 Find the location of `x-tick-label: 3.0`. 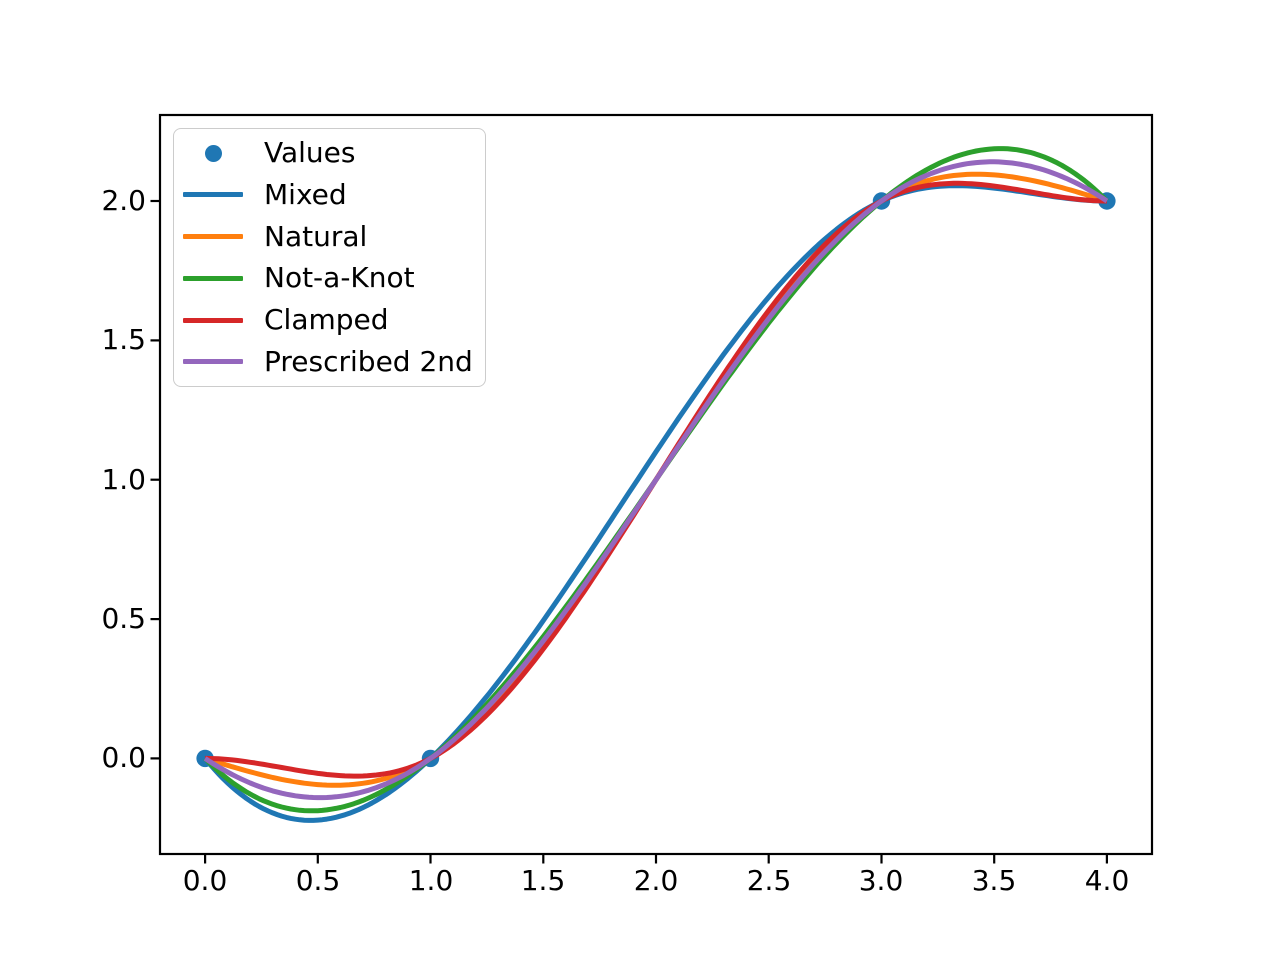

x-tick-label: 3.0 is located at coordinates (881, 880).